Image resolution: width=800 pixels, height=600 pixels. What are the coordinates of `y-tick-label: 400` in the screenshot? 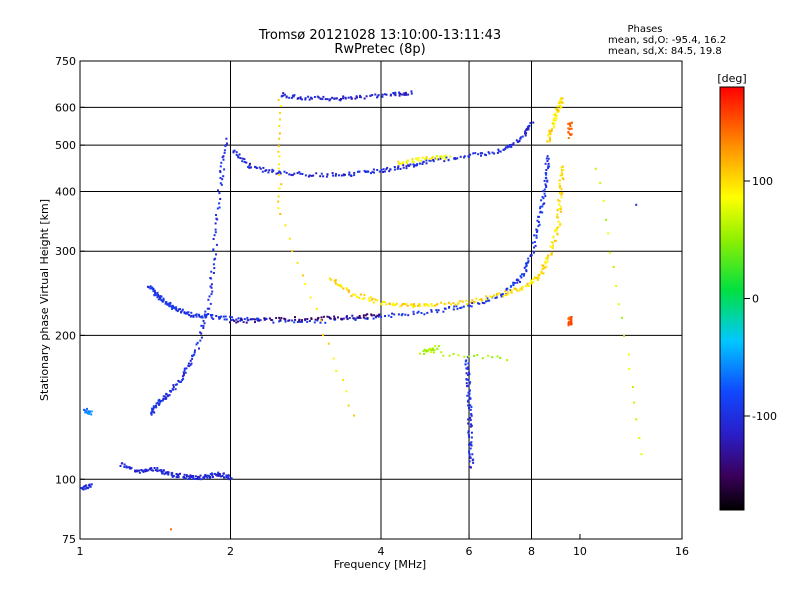 It's located at (65, 191).